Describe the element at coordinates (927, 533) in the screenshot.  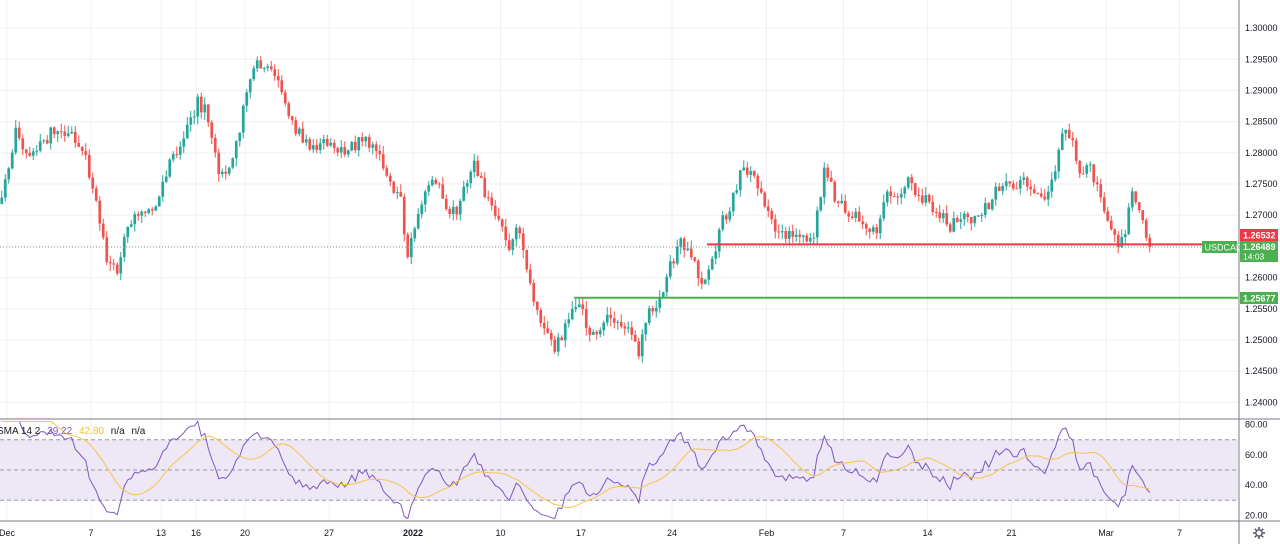
I see `time-tick-label: 14` at that location.